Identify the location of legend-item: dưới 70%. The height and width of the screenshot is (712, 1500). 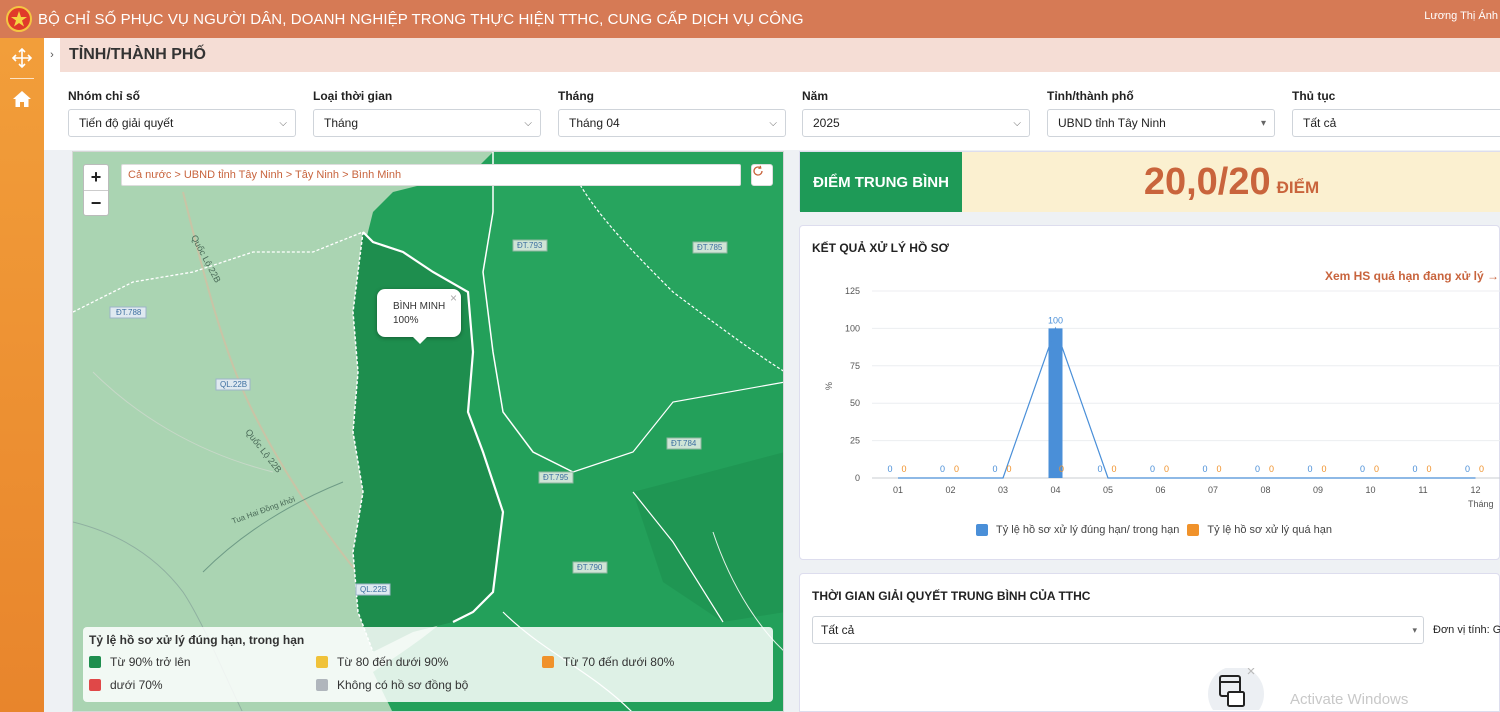
(126, 685).